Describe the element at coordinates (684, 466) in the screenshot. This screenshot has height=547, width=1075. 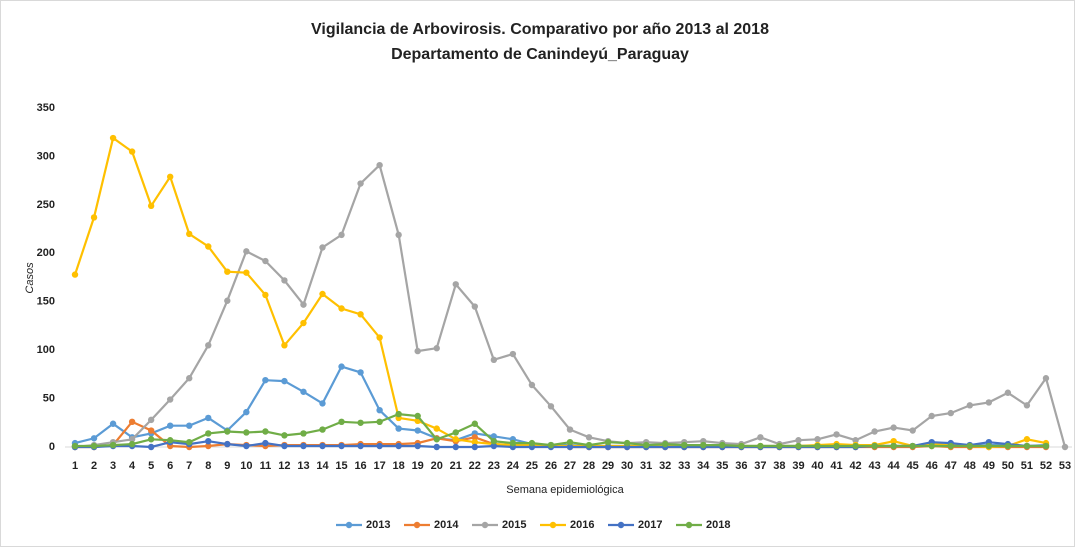
I see `x-tick-label: 33` at that location.